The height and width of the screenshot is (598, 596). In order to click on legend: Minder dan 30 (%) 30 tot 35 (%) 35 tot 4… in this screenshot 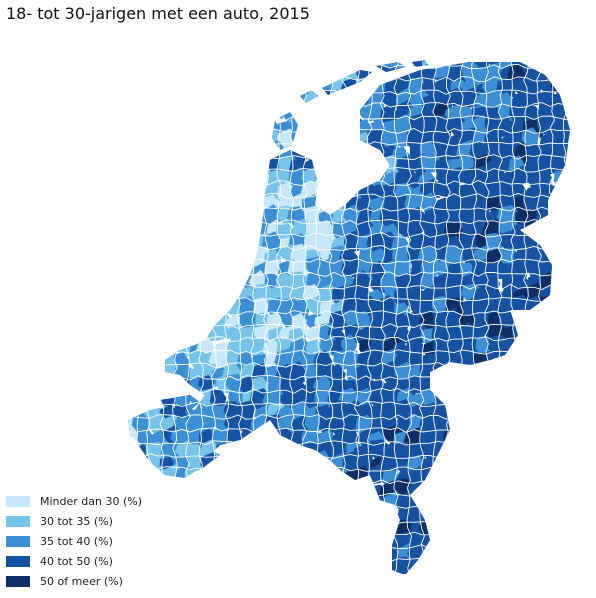, I will do `click(74, 541)`.